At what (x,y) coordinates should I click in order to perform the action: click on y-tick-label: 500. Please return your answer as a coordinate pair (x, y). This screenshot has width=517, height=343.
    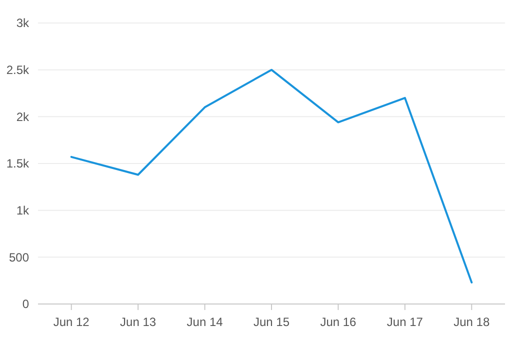
    Looking at the image, I should click on (19, 257).